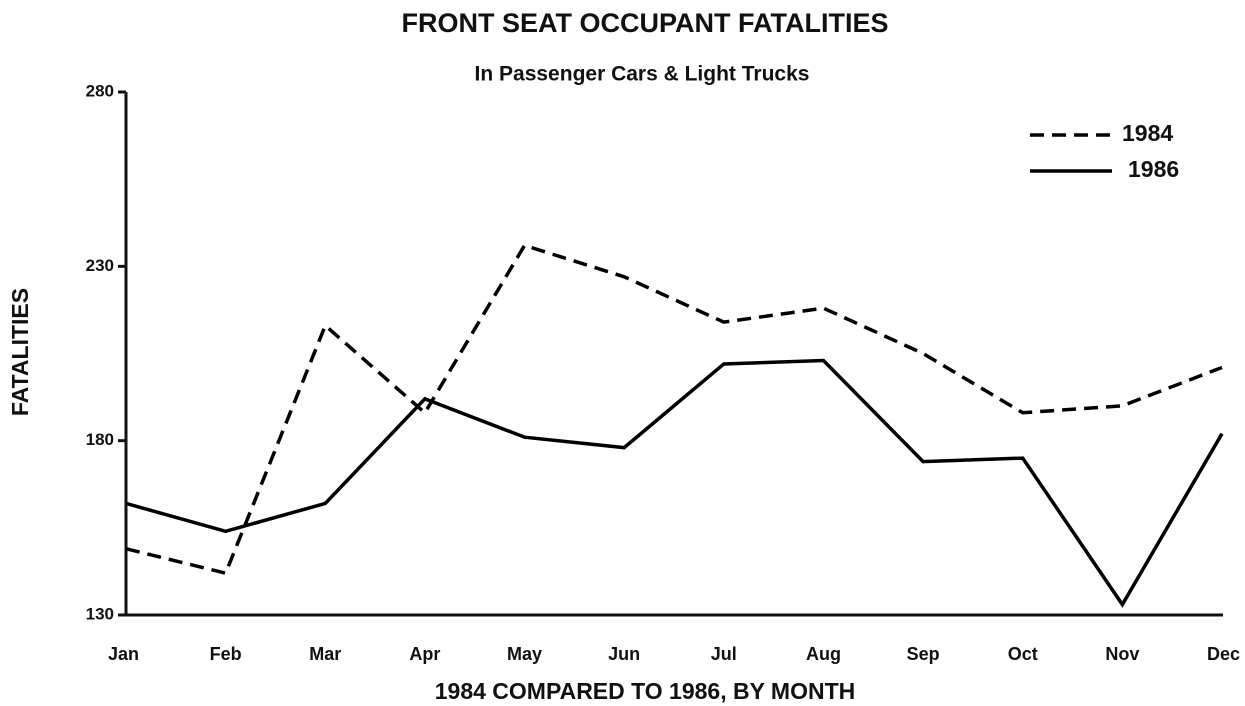  Describe the element at coordinates (645, 691) in the screenshot. I see `x-axis-label: 1984 COMPARED TO 1986, BY MONTH` at that location.